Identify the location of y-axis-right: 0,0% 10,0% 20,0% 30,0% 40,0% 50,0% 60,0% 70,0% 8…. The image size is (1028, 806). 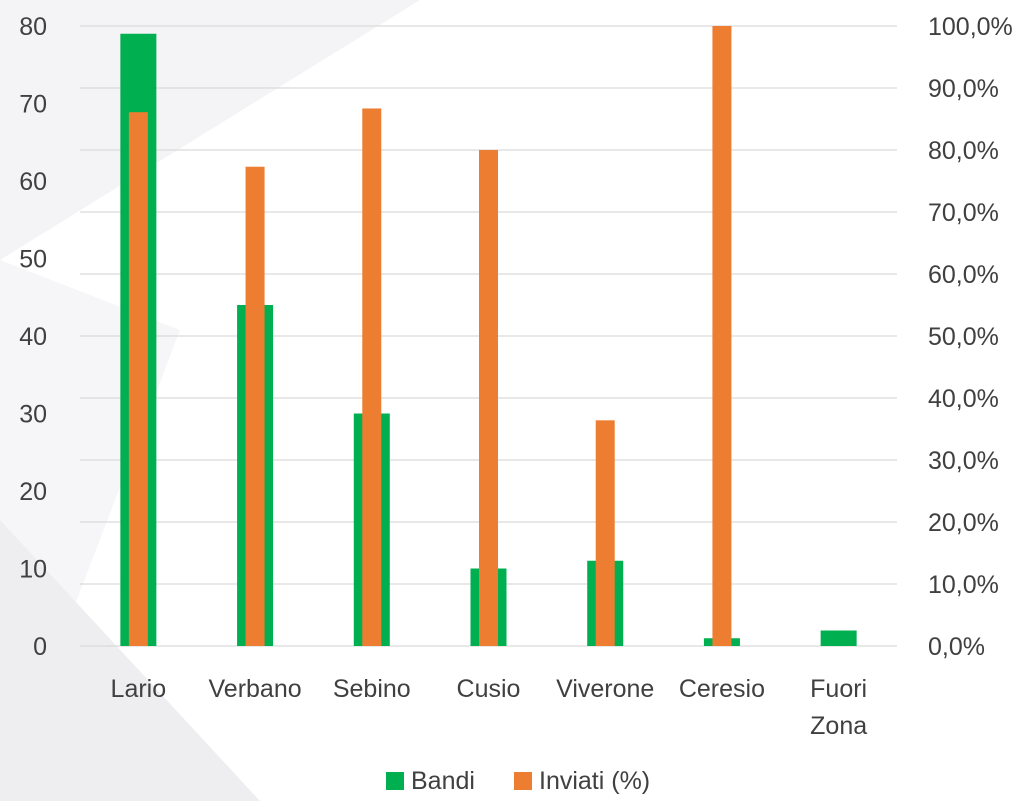
(970, 337).